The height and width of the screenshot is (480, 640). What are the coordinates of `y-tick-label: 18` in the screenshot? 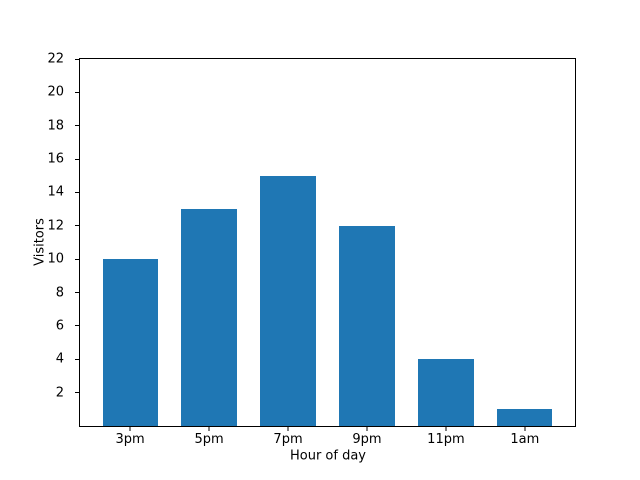 It's located at (55, 126).